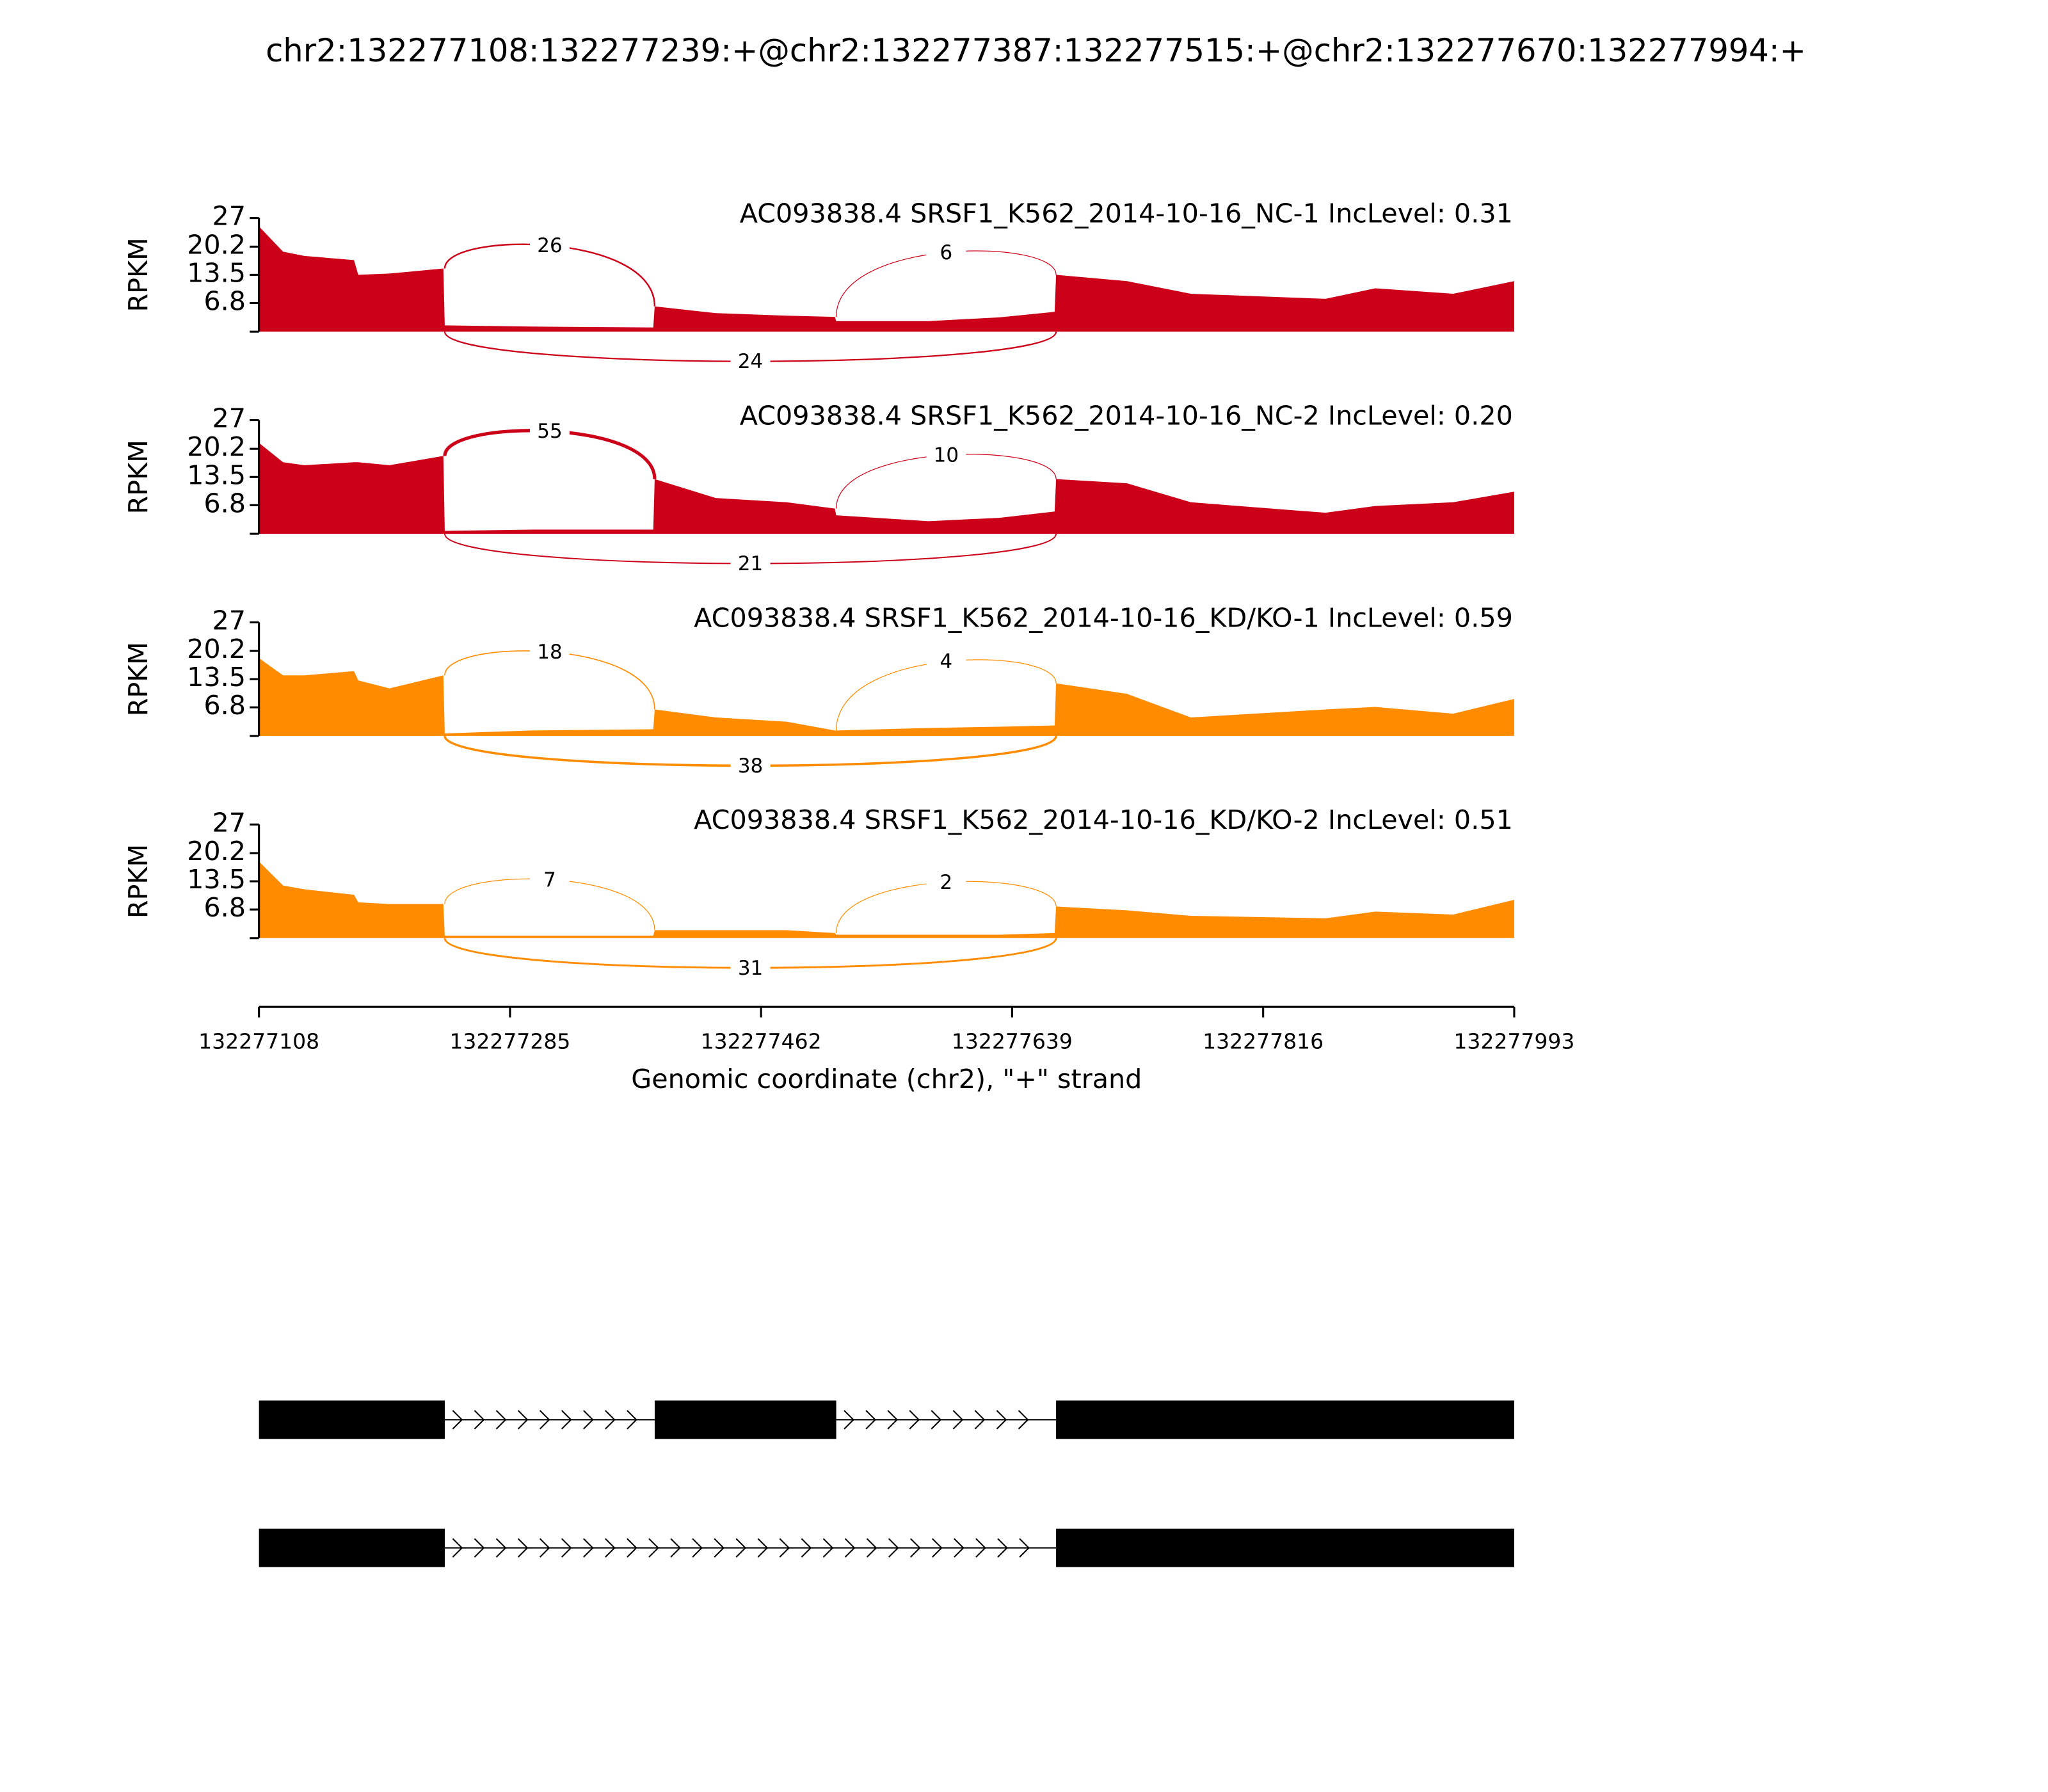 The width and height of the screenshot is (2048, 1792). I want to click on junction-count: 38, so click(750, 766).